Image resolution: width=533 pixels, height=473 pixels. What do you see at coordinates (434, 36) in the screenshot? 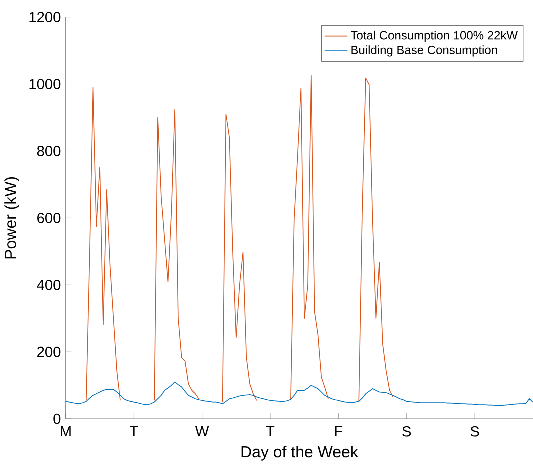
I see `legend-label: Total Consumption 100% 22kW` at bounding box center [434, 36].